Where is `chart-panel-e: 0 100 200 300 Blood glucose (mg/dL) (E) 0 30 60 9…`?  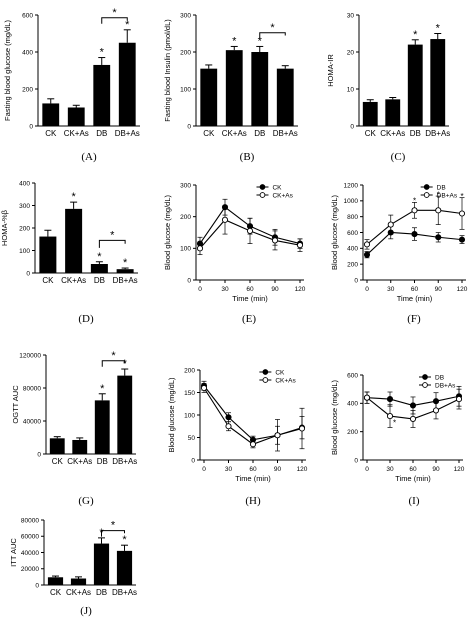
chart-panel-e: 0 100 200 300 Blood glucose (mg/dL) (E) 0 30 60 9… is located at coordinates (234, 253).